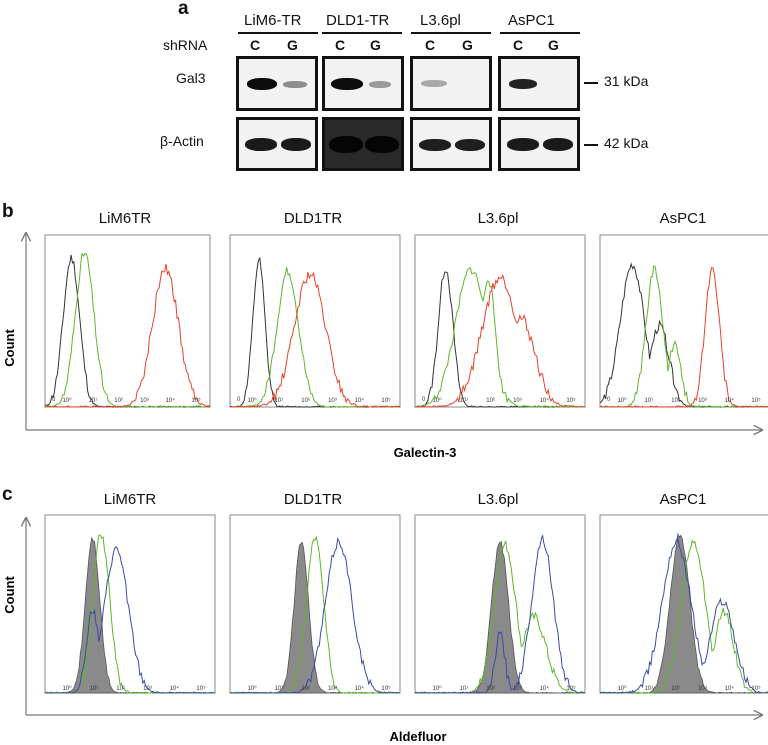  I want to click on actin-blot-lim6, so click(277, 144).